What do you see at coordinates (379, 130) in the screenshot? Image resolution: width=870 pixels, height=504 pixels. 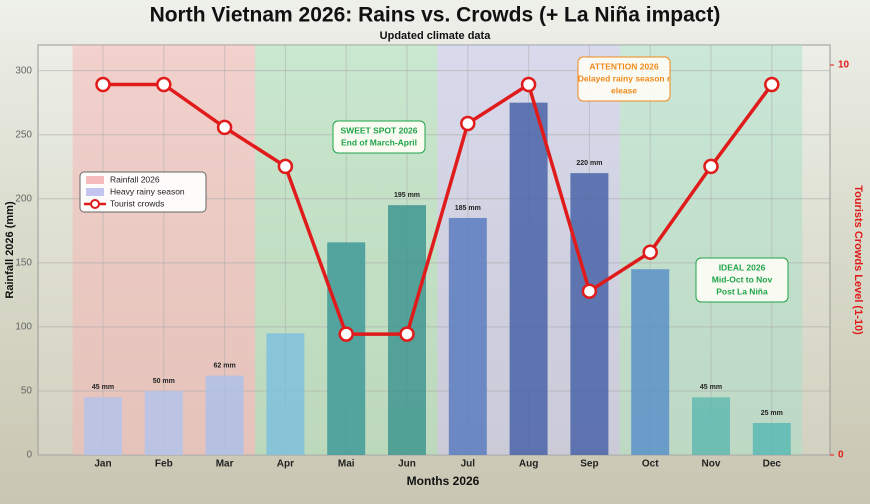 I see `annotation-text: SWEET SPOT 2026` at bounding box center [379, 130].